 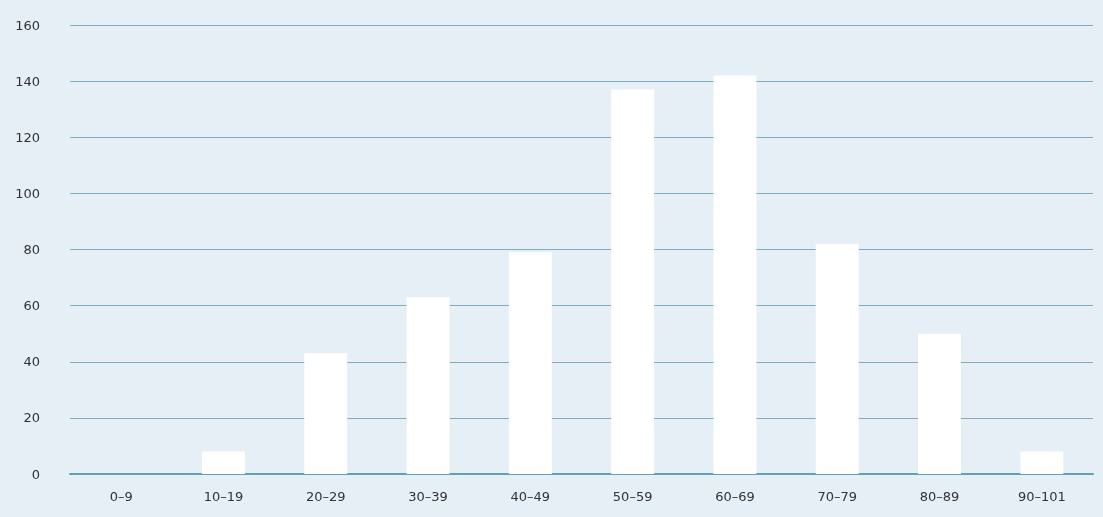 What do you see at coordinates (1041, 496) in the screenshot?
I see `x-tick-label: 90–101` at bounding box center [1041, 496].